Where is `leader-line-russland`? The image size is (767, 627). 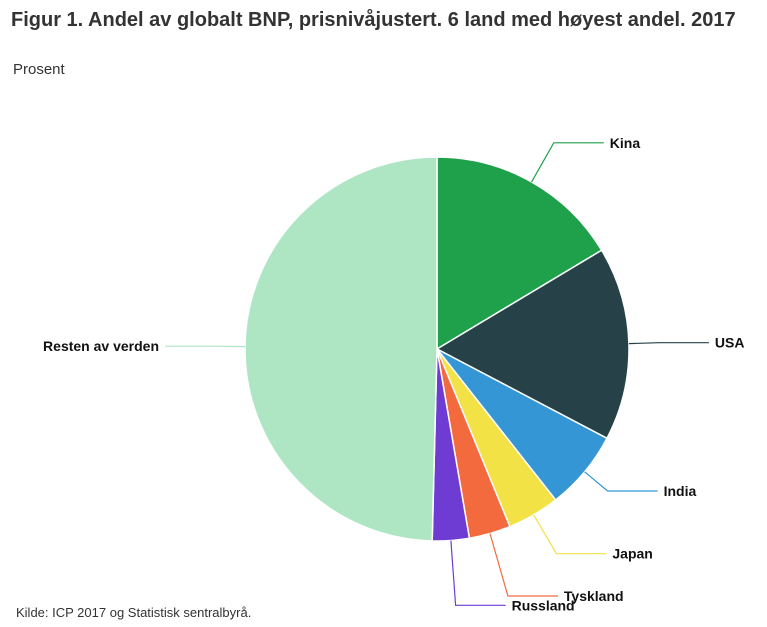
leader-line-russland is located at coordinates (478, 573).